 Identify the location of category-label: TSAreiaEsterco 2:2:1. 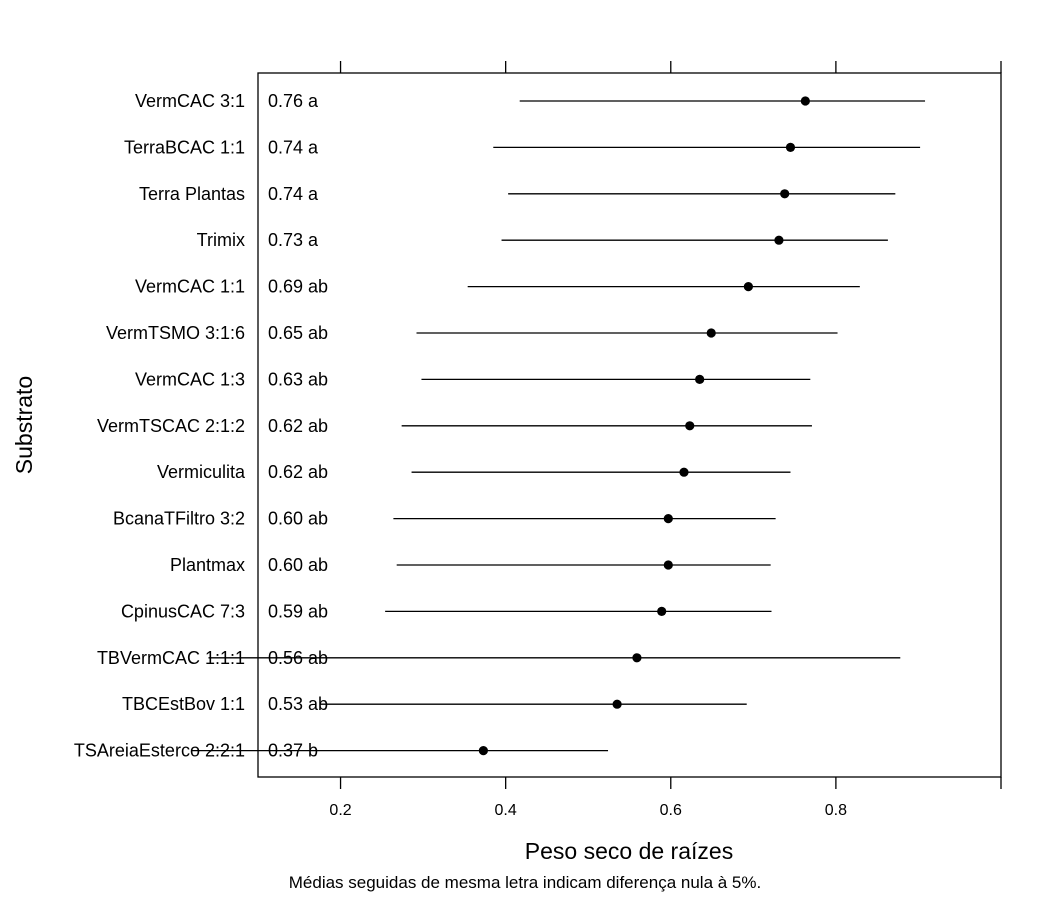
(159, 751).